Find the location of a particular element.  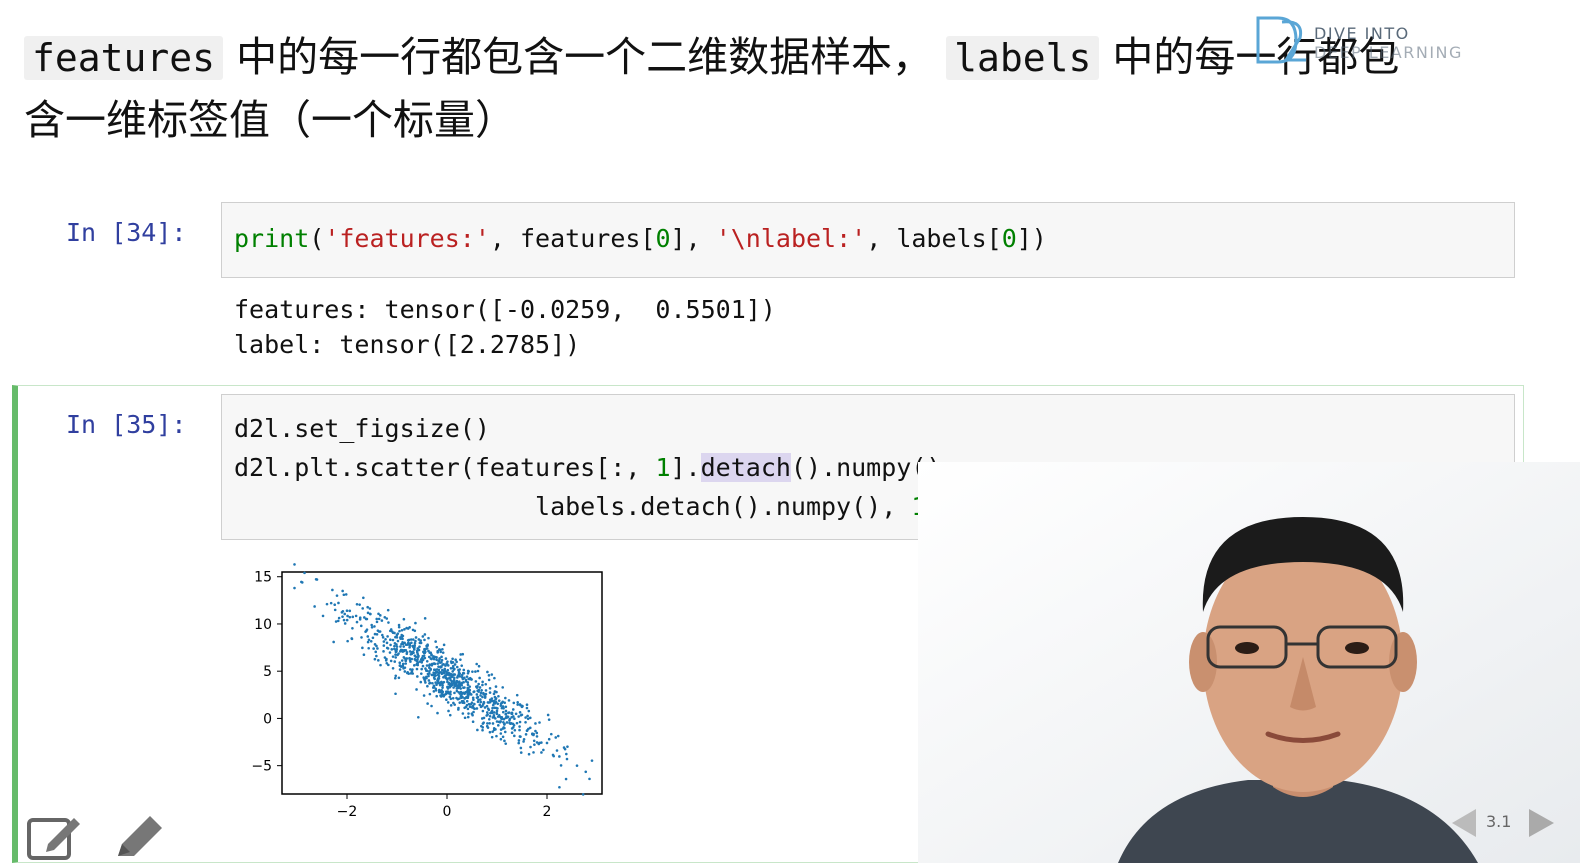

next-slide-arrow-icon is located at coordinates (1541, 823).